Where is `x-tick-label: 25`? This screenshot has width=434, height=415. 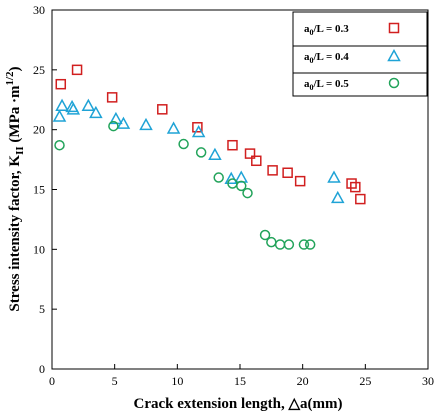
x-tick-label: 25 is located at coordinates (365, 381).